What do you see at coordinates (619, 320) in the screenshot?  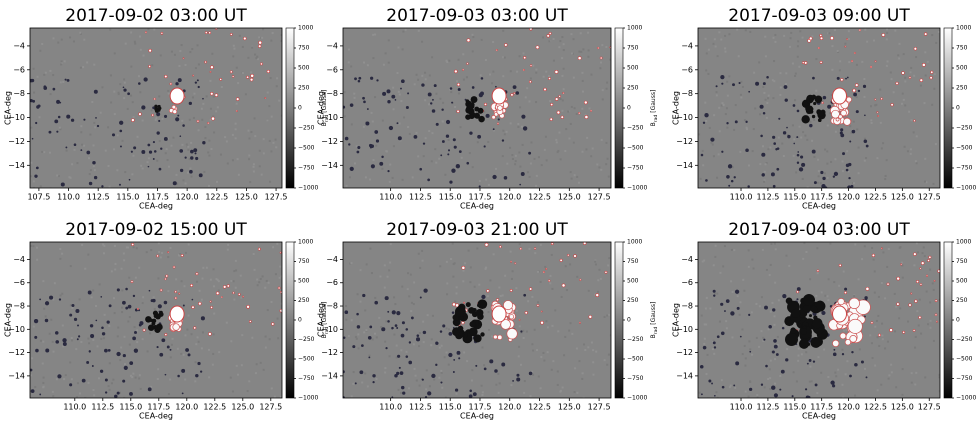 I see `colorbar` at bounding box center [619, 320].